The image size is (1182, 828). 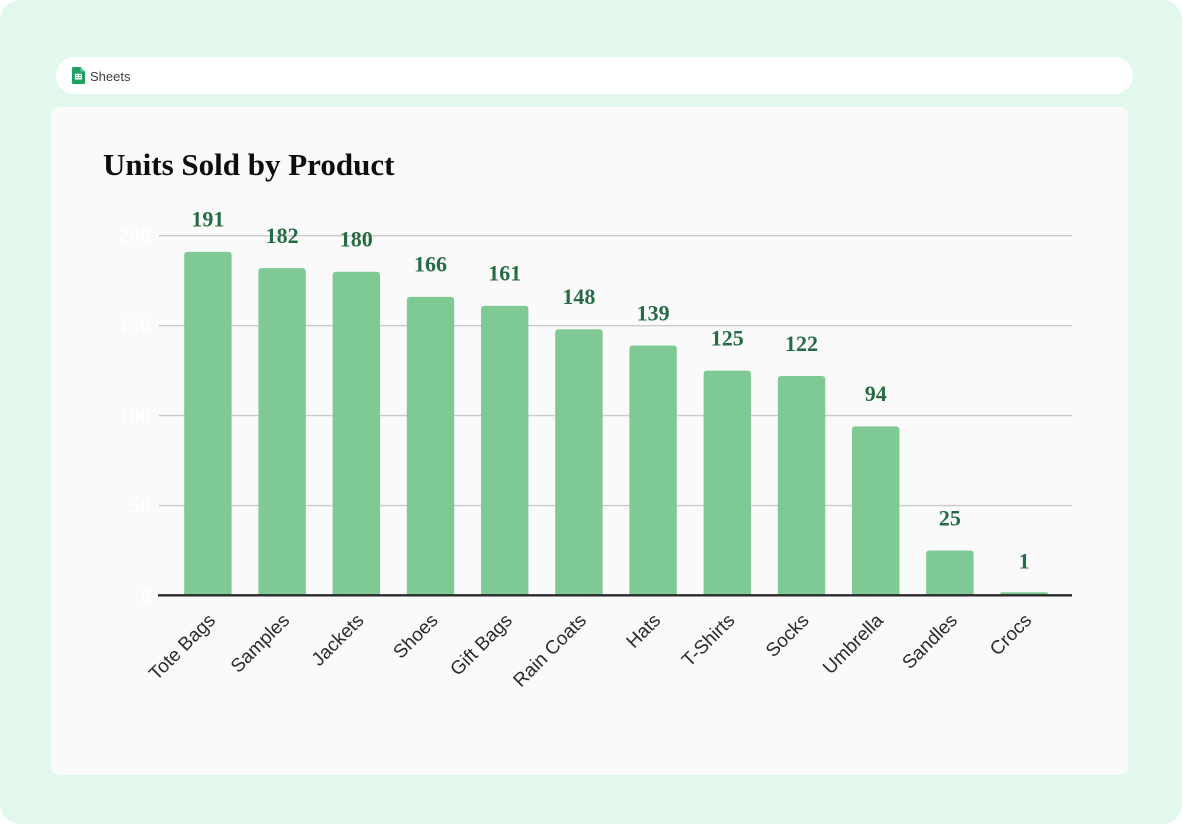 I want to click on svg-text: Shoes, so click(x=416, y=636).